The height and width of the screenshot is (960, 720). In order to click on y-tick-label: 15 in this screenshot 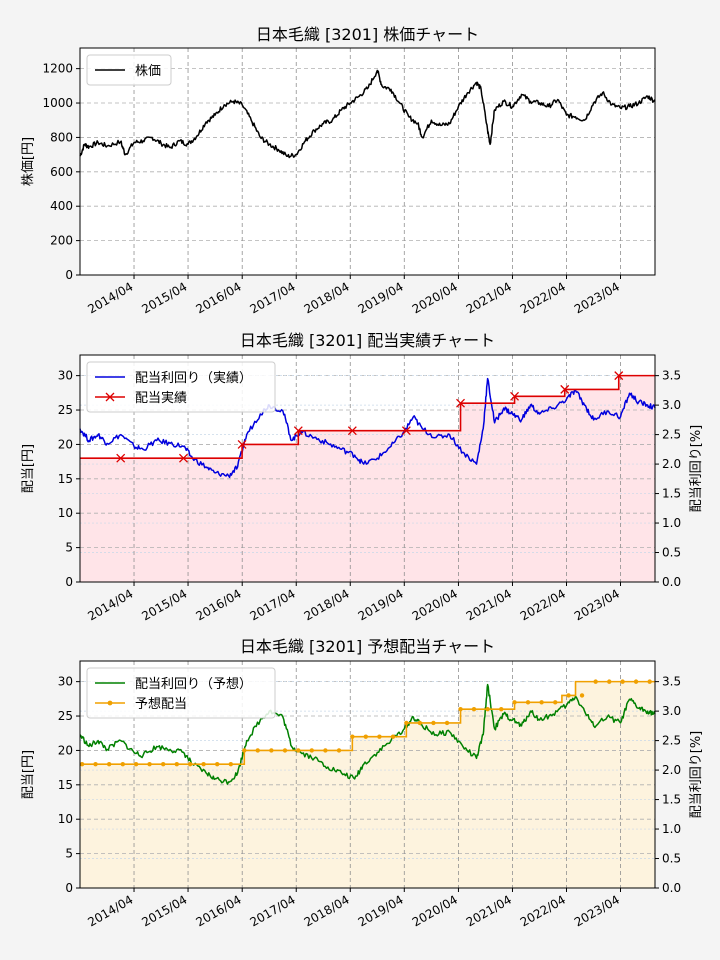, I will do `click(65, 479)`.